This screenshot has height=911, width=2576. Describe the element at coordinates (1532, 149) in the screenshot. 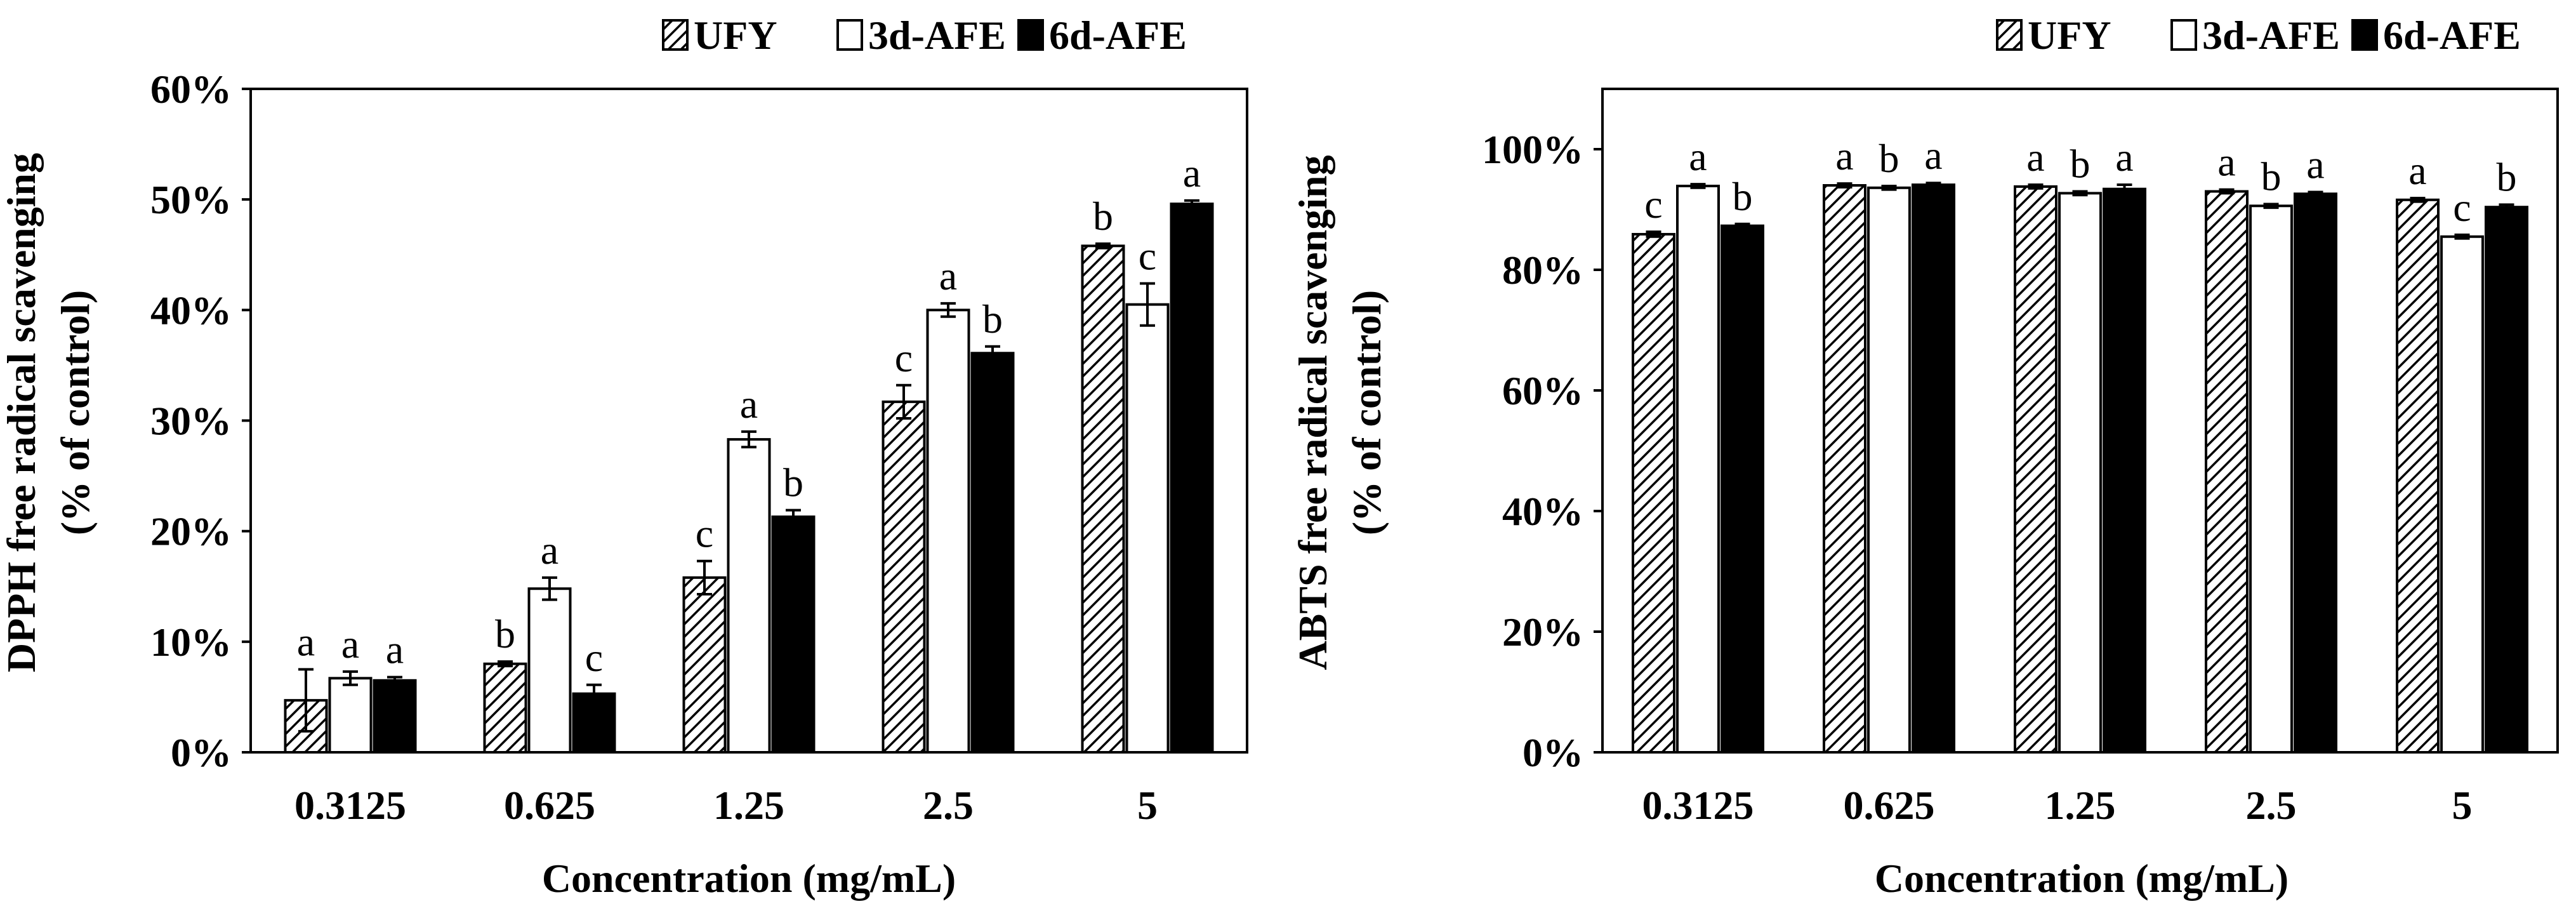

I see `y-tick-label: 100%` at that location.